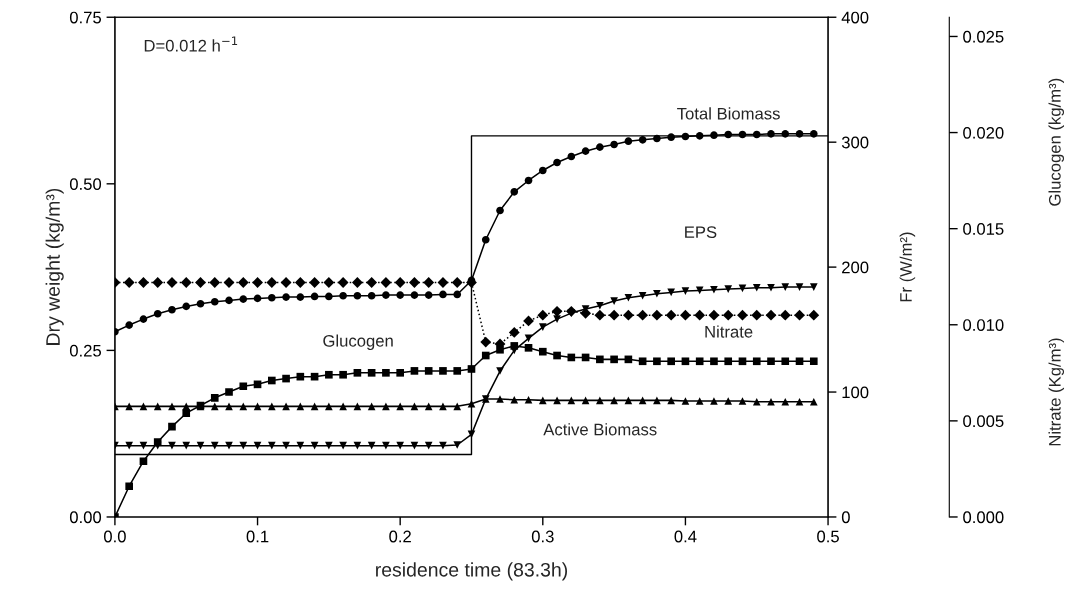 The image size is (1074, 605). Describe the element at coordinates (855, 392) in the screenshot. I see `y2-tick-label: 100` at that location.